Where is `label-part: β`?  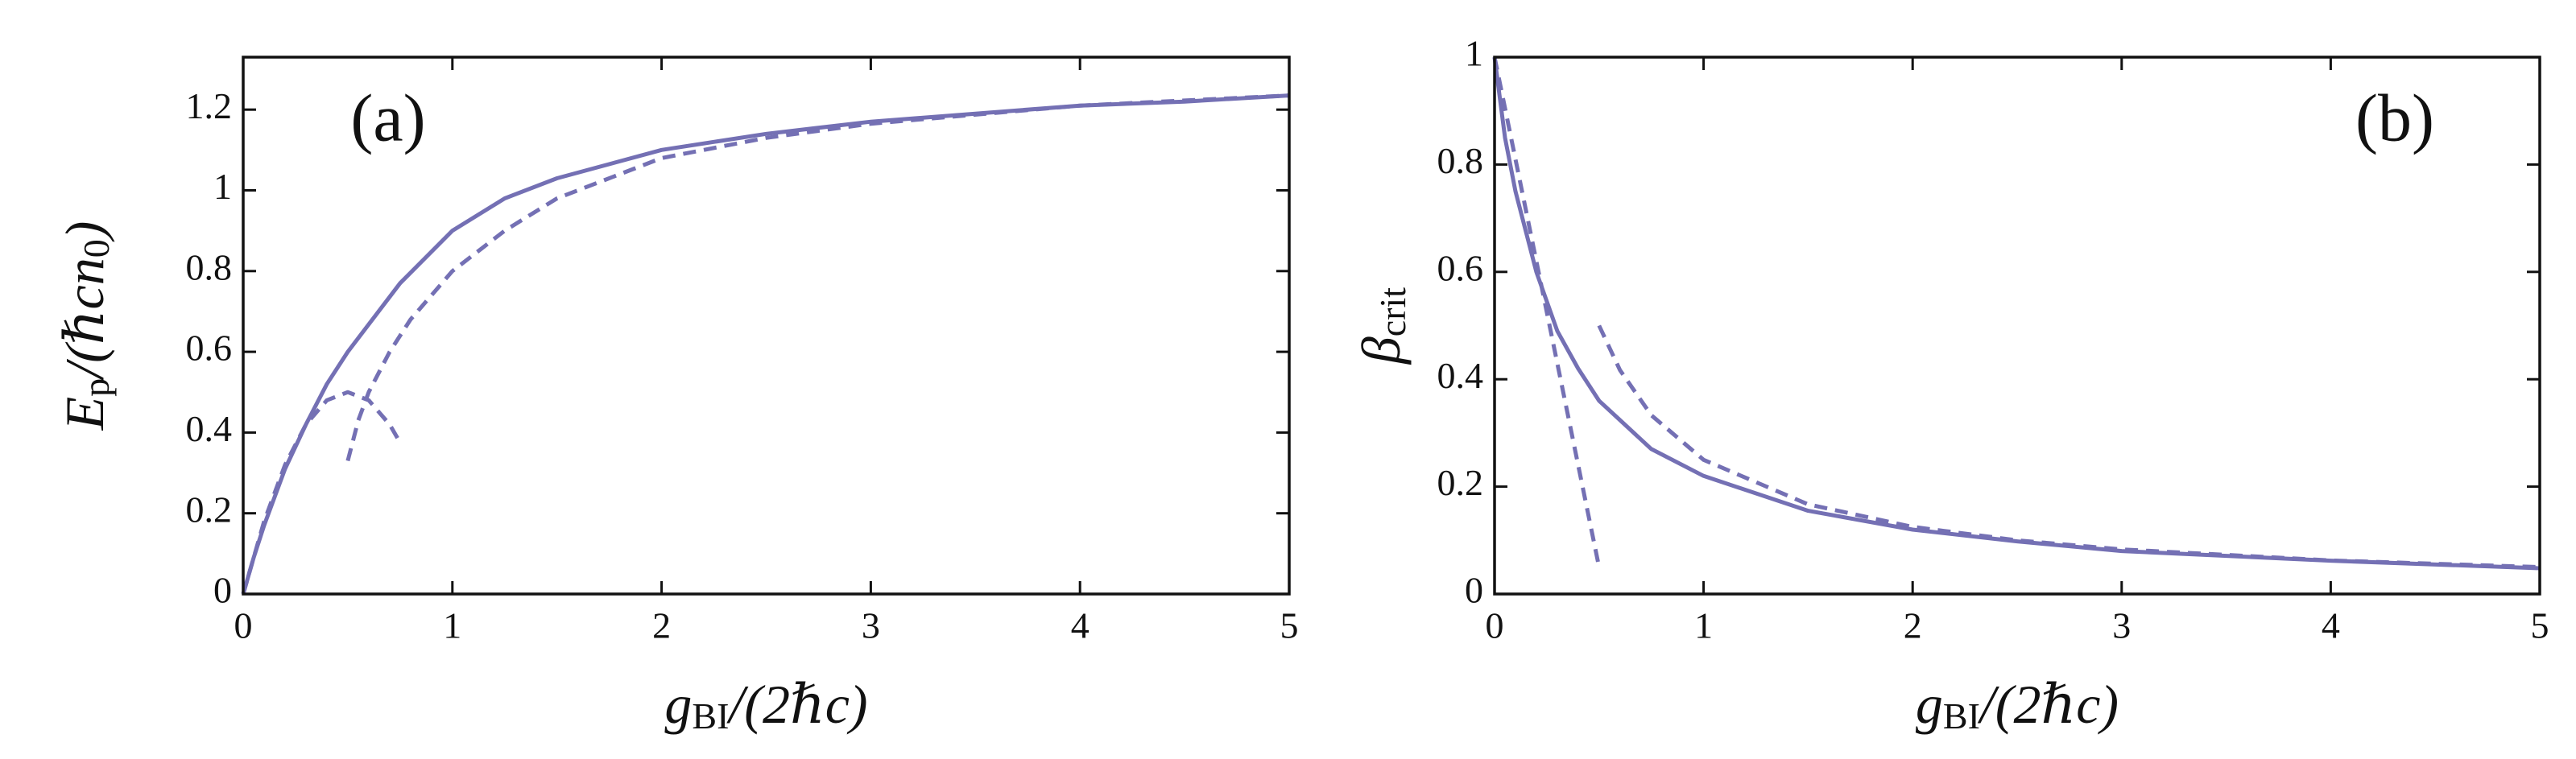
label-part: β is located at coordinates (1381, 351).